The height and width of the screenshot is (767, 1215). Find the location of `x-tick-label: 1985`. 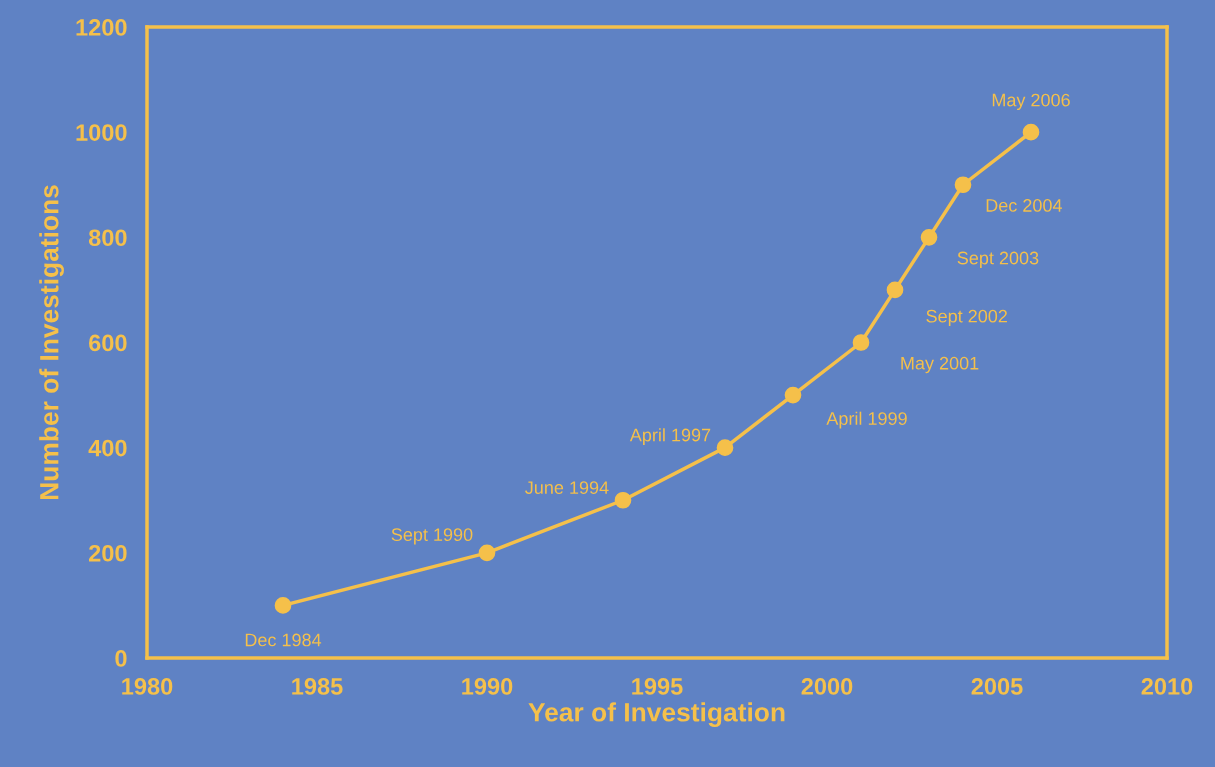

x-tick-label: 1985 is located at coordinates (317, 686).